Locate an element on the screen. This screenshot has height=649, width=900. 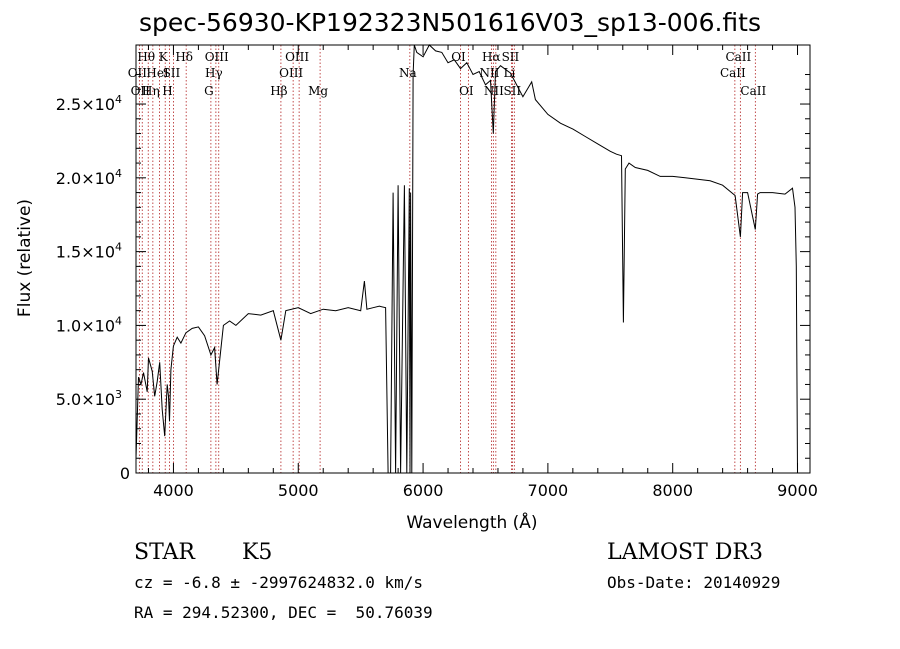
object-class: STAR is located at coordinates (164, 552).